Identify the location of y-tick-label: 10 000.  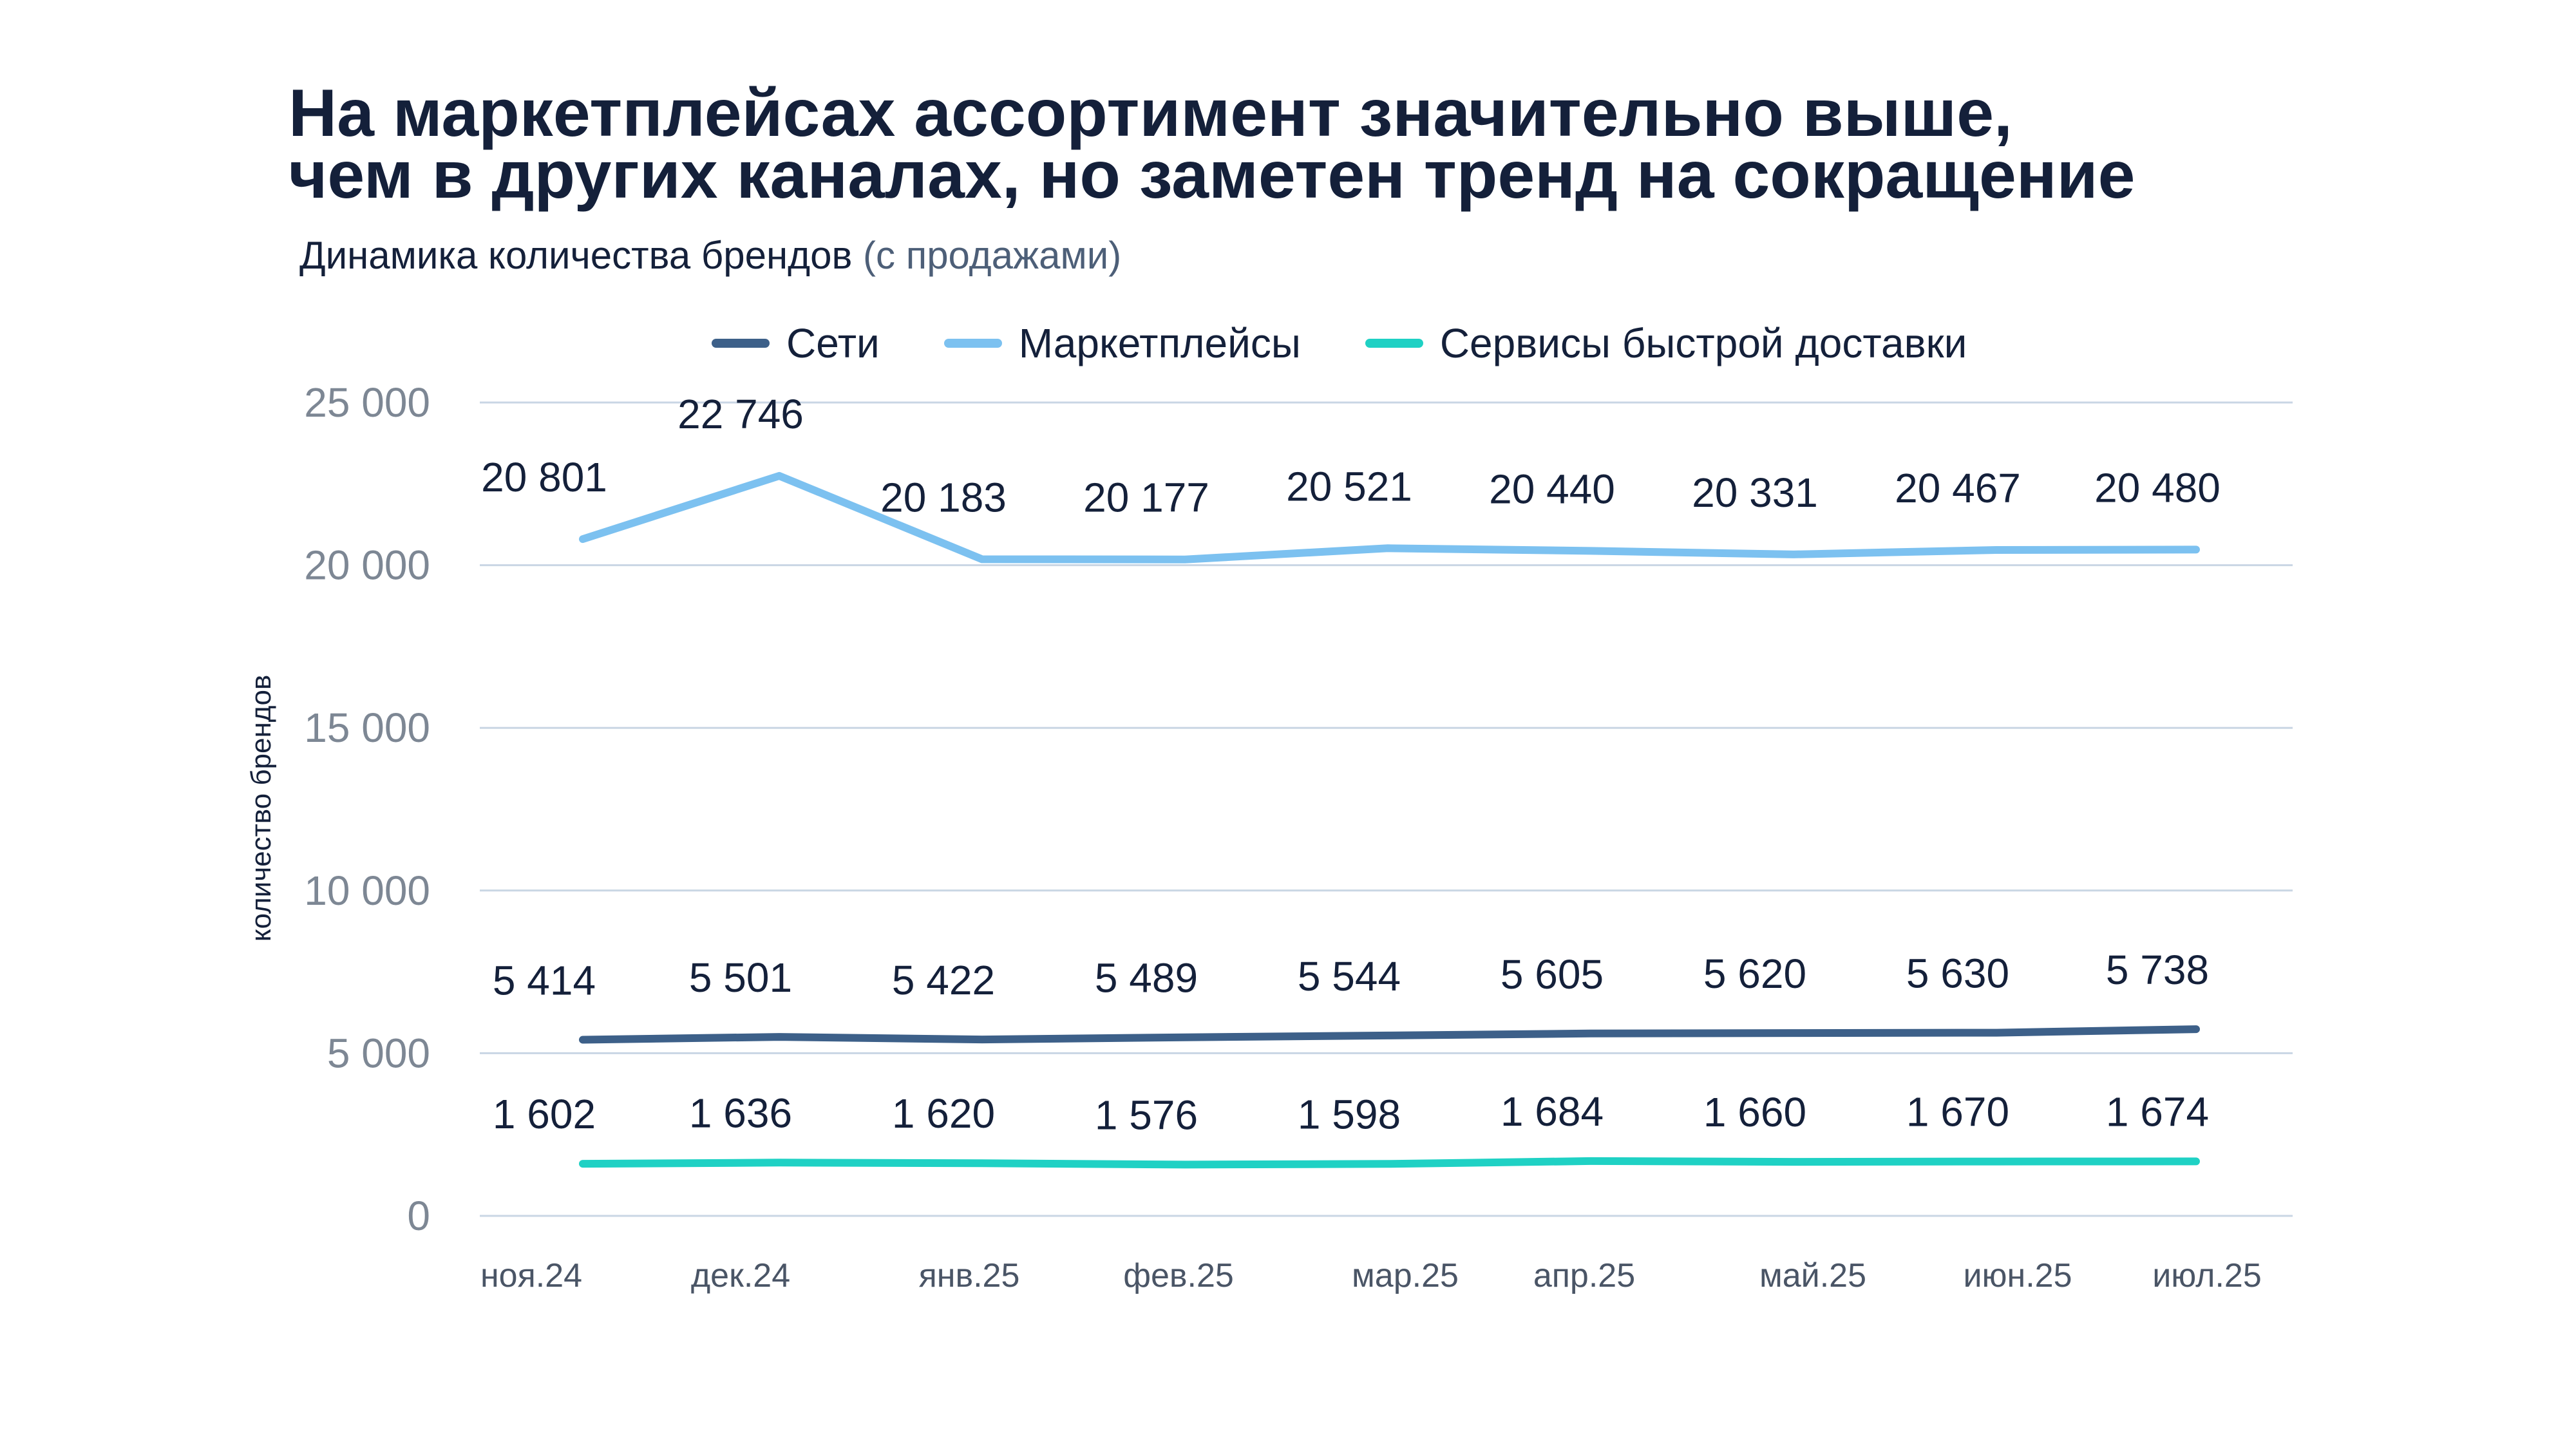
(367, 890).